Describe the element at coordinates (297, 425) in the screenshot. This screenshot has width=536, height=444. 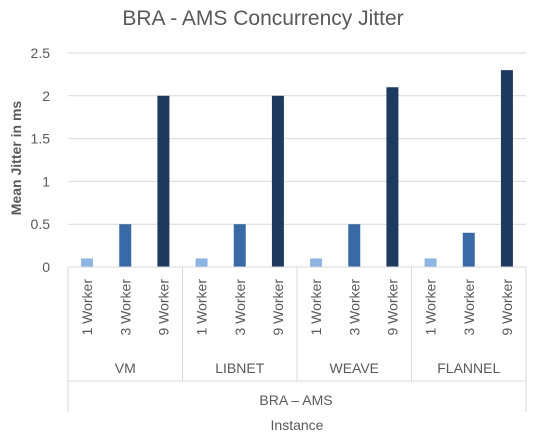
I see `x-axis-label: Instance` at that location.